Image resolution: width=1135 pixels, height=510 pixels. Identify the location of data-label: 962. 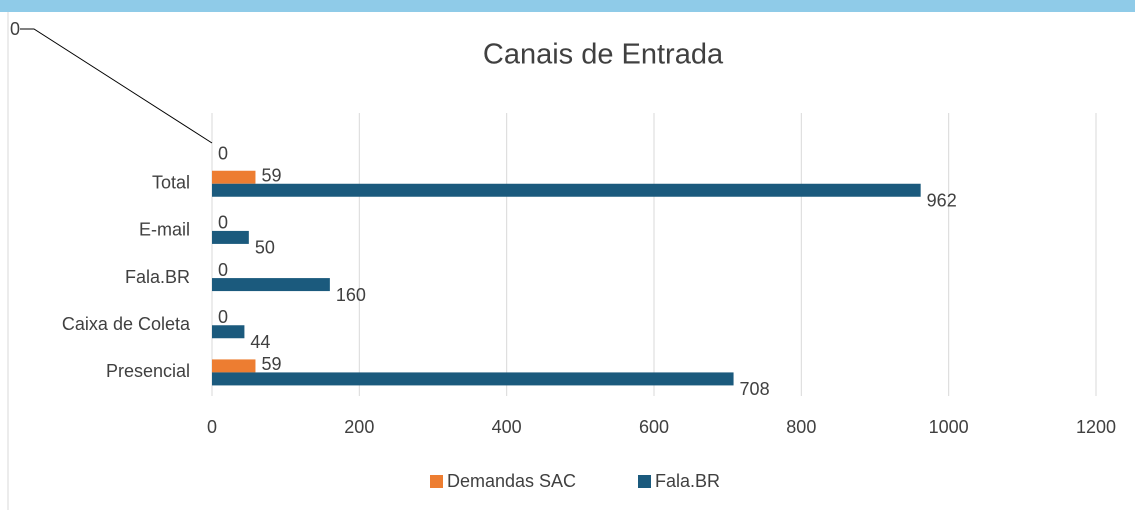
(942, 201).